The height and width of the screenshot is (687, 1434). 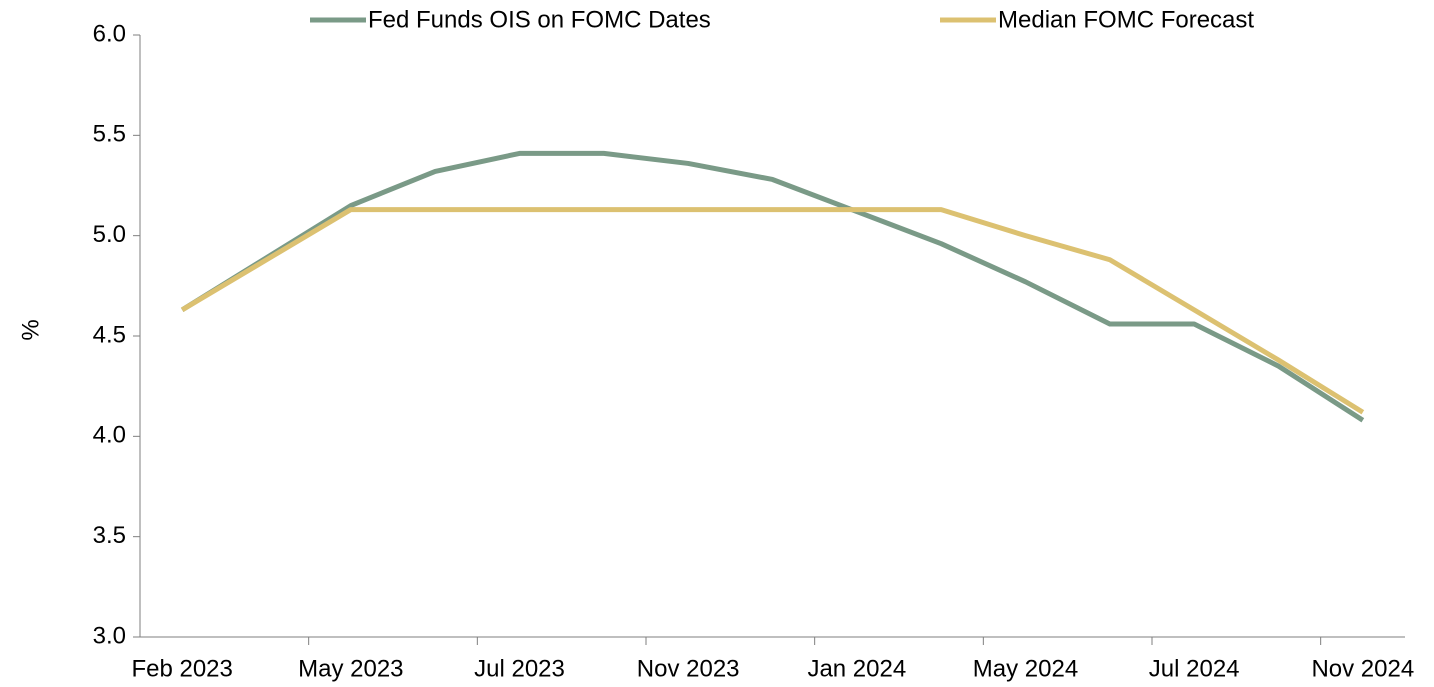 I want to click on legend-label: Median FOMC Forecast, so click(x=1126, y=19).